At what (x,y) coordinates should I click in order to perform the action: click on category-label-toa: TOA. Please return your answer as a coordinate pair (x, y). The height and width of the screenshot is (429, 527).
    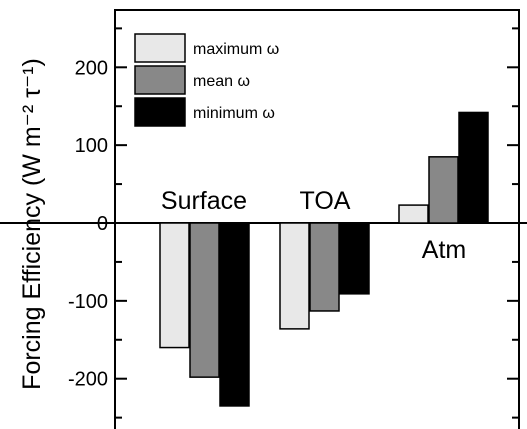
    Looking at the image, I should click on (325, 201).